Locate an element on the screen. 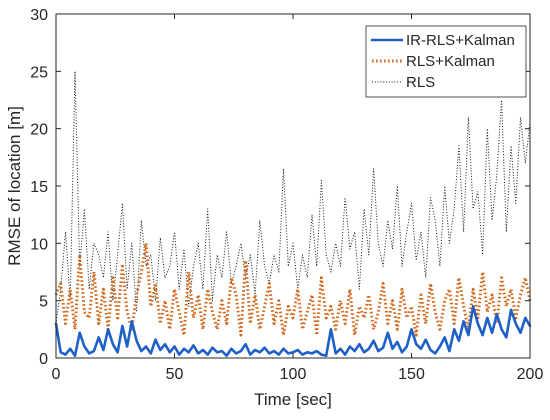 The height and width of the screenshot is (420, 550). y-axis-label: RMSE of location [m] is located at coordinates (14, 186).